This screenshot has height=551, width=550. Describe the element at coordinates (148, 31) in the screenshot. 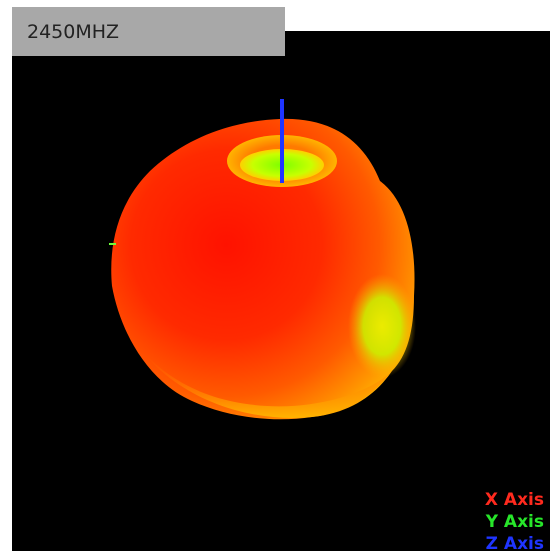

I see `frequency-tab: 2450MHZ` at that location.